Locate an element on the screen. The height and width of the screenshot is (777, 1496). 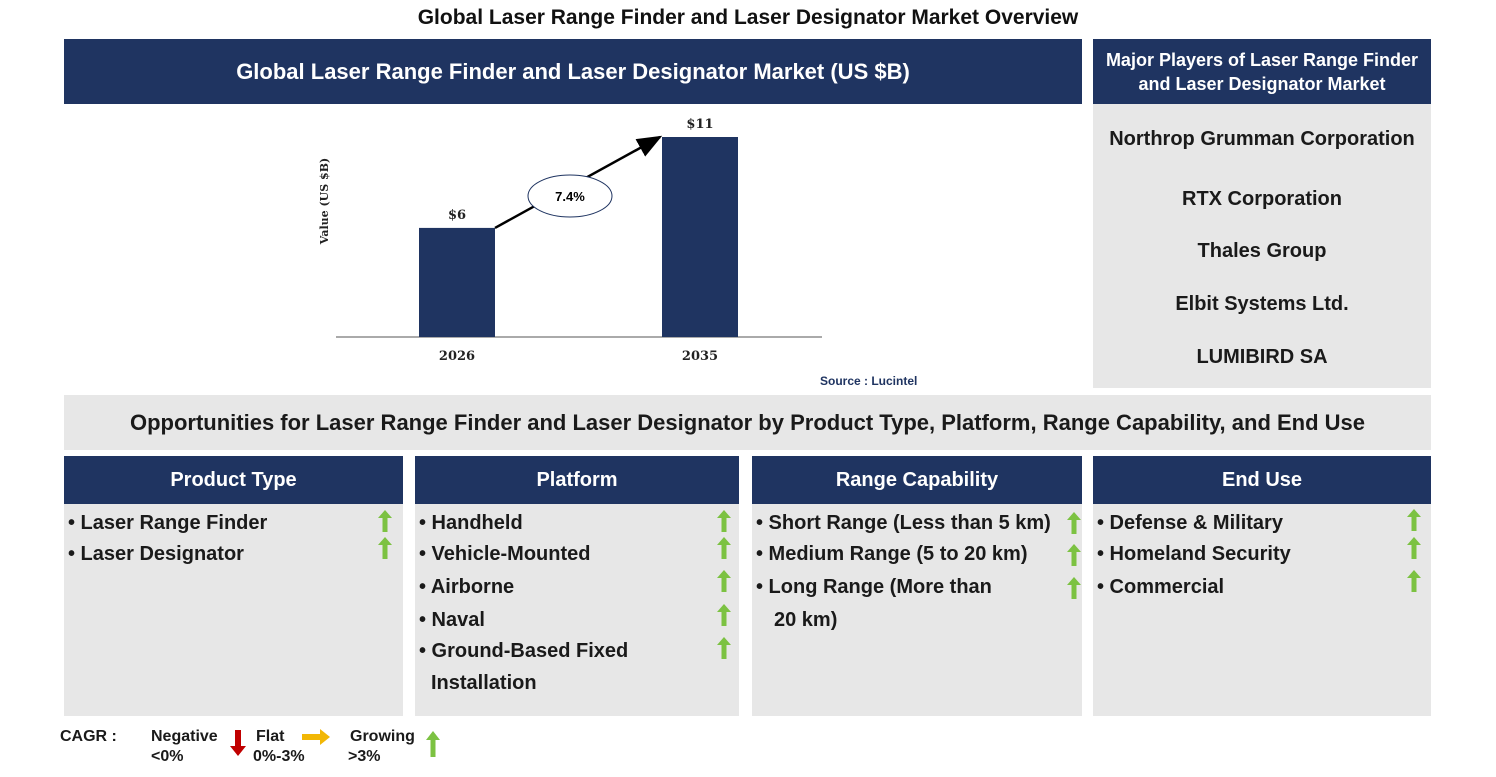
segment-item: • Naval is located at coordinates (452, 620).